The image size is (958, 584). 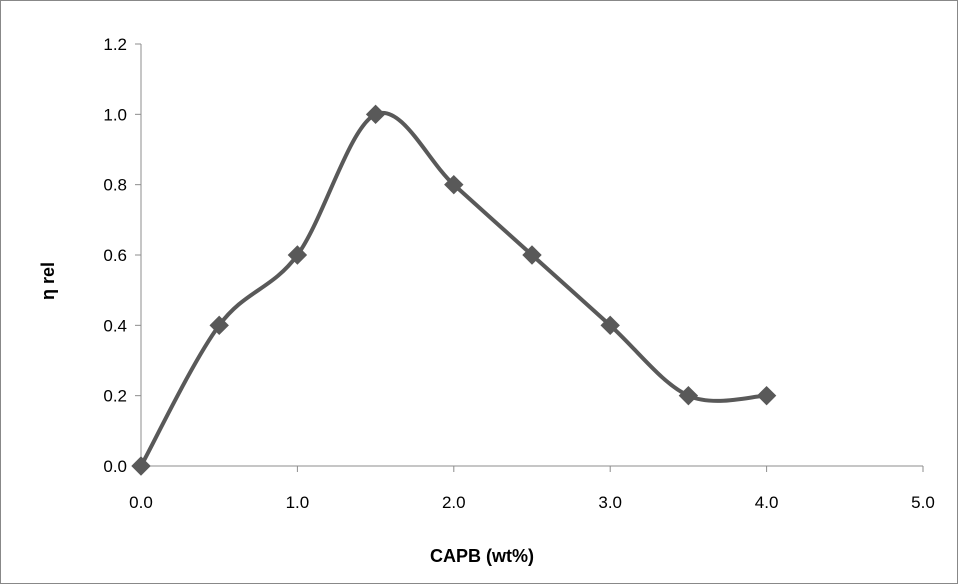 I want to click on y-tick-label: 1.0, so click(x=115, y=114).